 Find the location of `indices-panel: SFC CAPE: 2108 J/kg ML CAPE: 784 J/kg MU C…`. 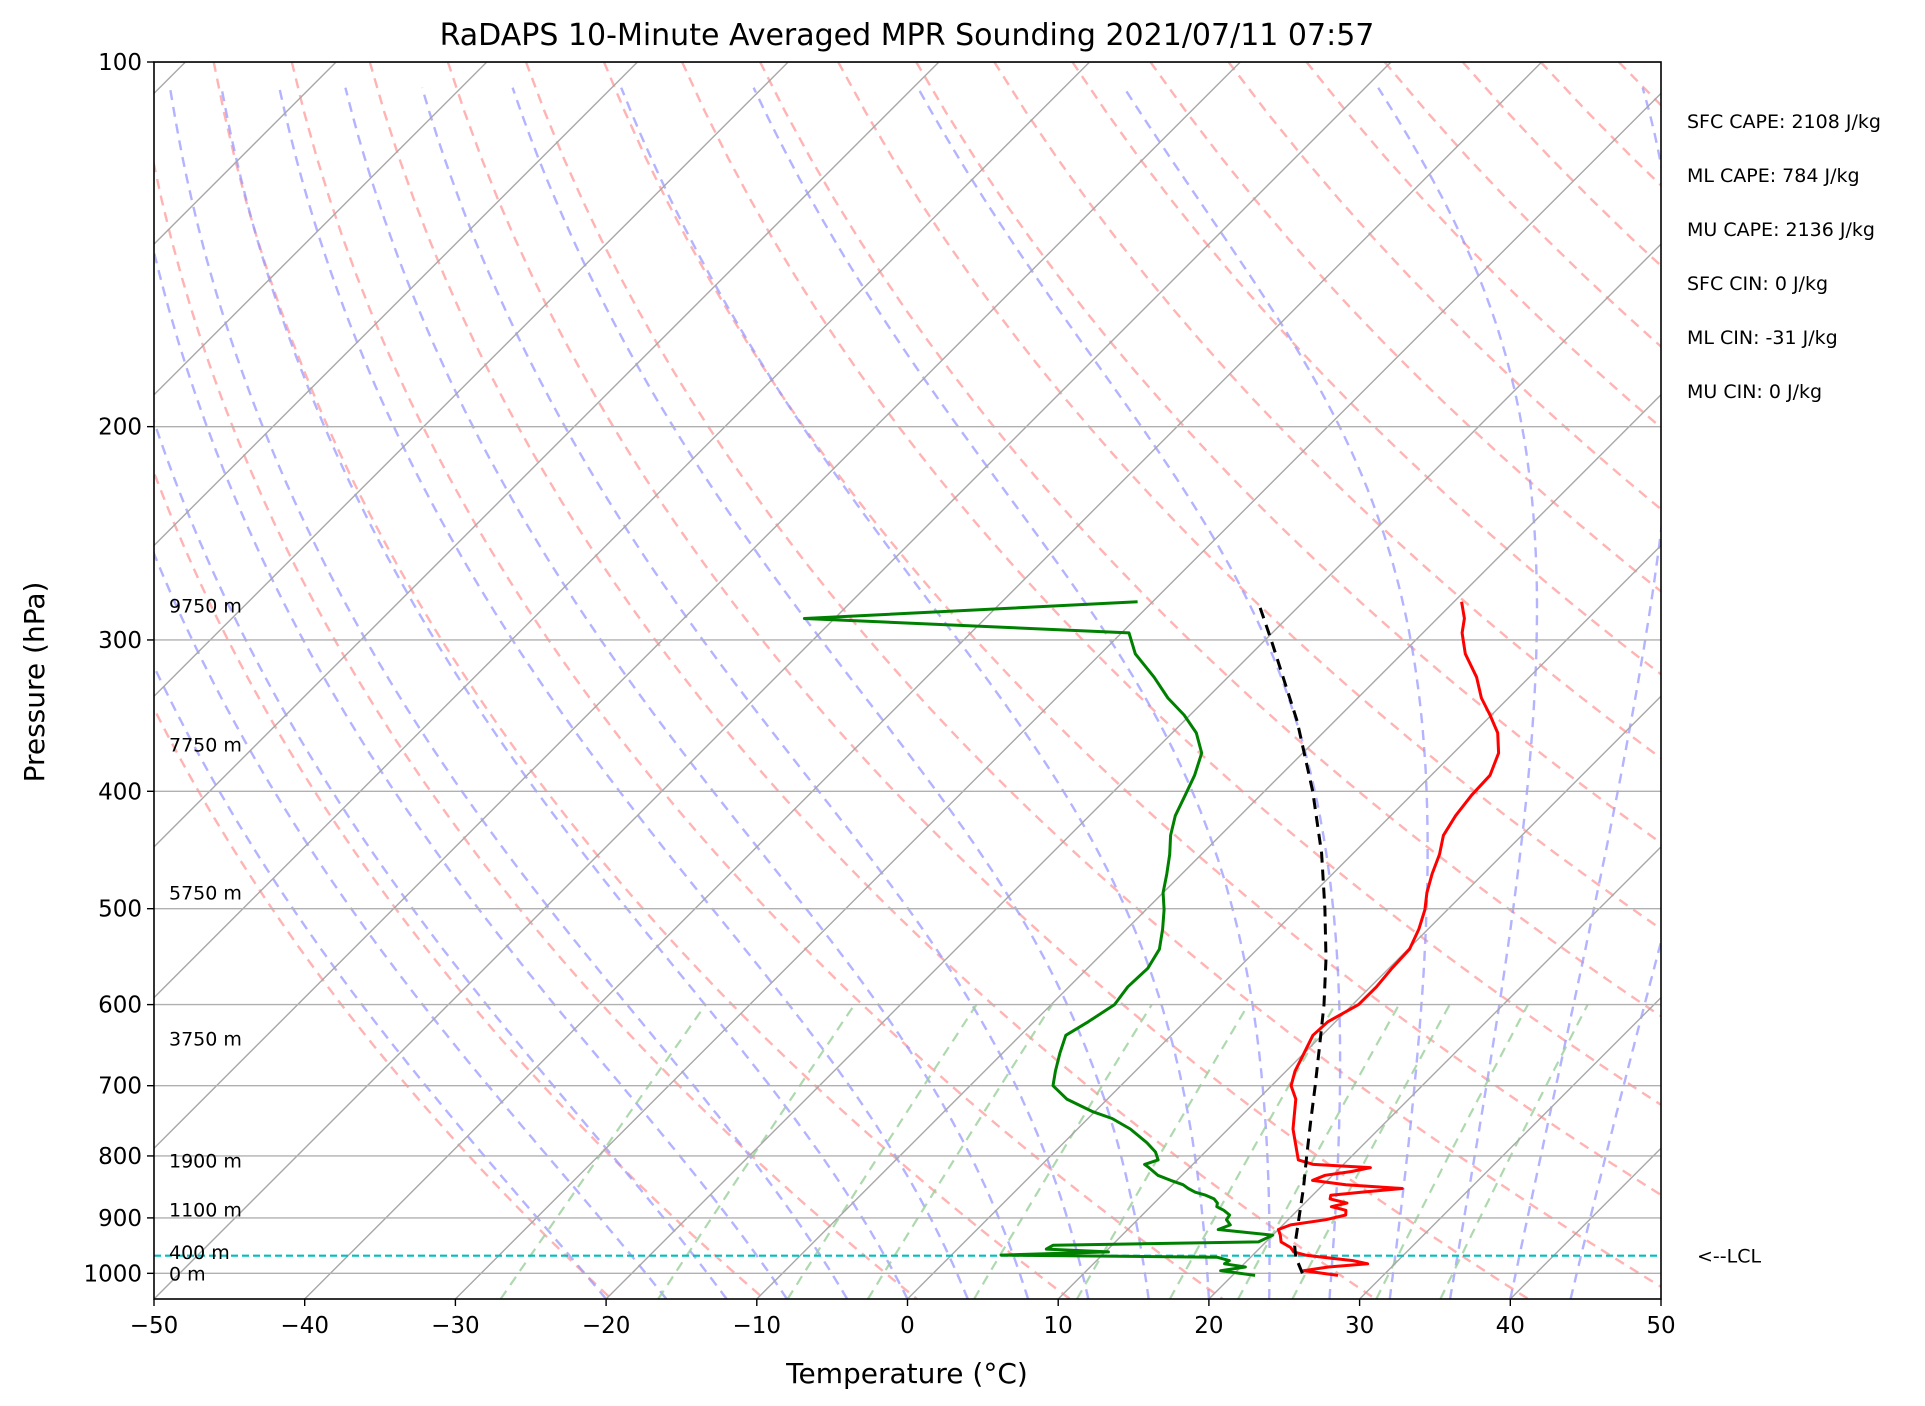

indices-panel: SFC CAPE: 2108 J/kg ML CAPE: 784 J/kg MU C… is located at coordinates (1784, 257).